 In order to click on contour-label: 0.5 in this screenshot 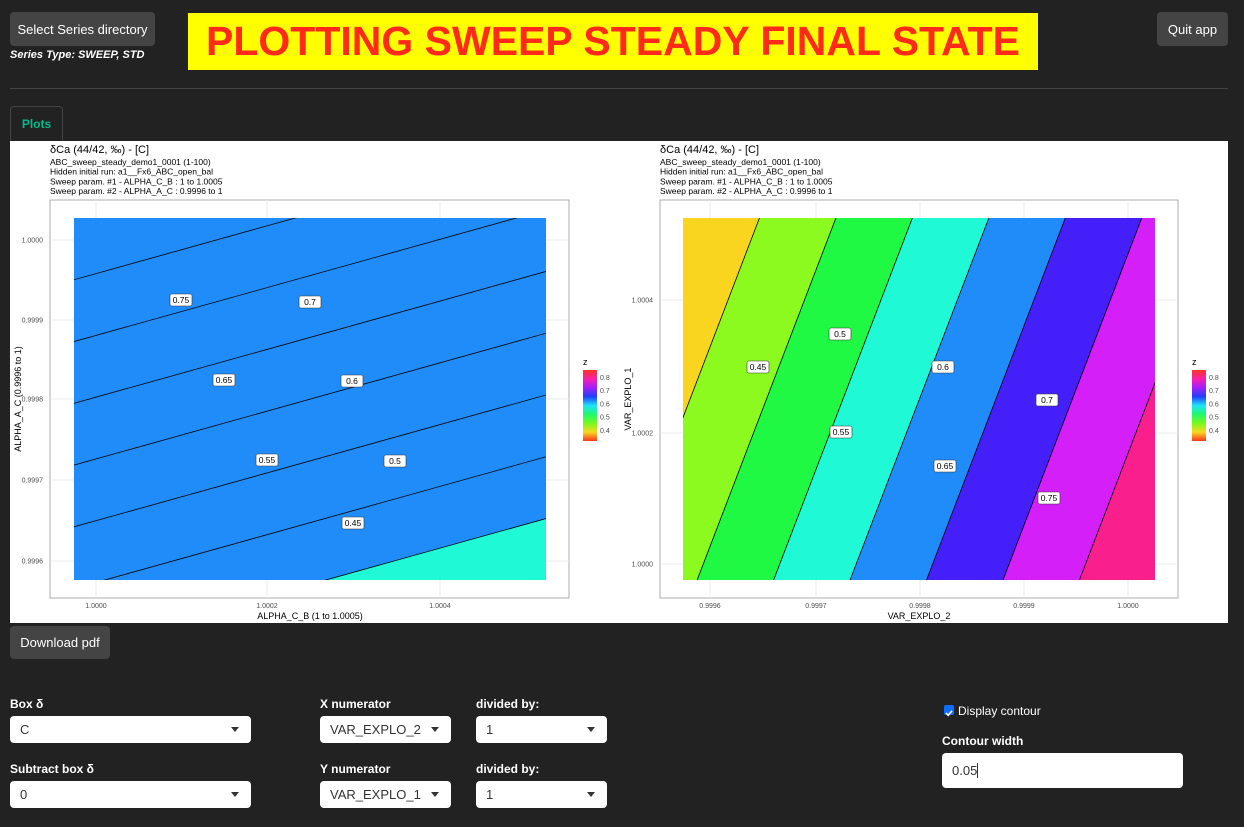, I will do `click(395, 461)`.